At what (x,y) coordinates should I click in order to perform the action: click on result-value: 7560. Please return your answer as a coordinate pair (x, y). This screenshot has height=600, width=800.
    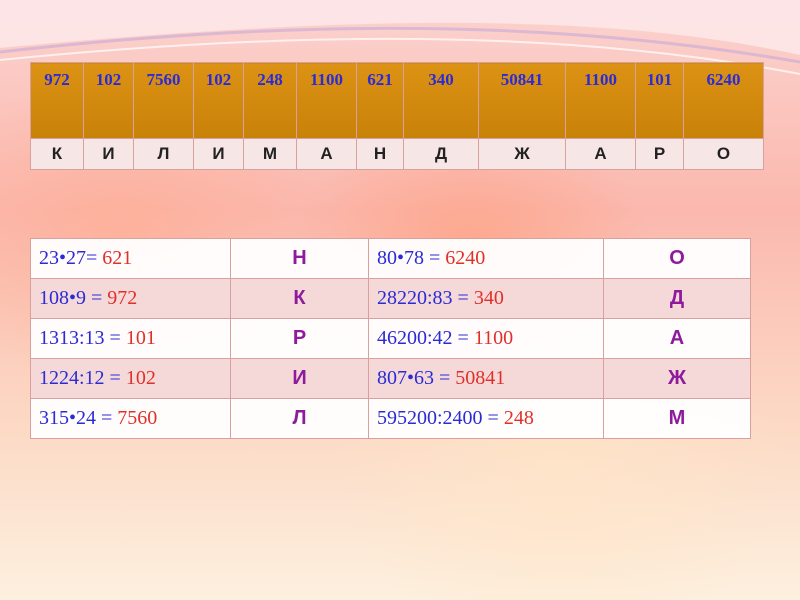
    Looking at the image, I should click on (137, 418).